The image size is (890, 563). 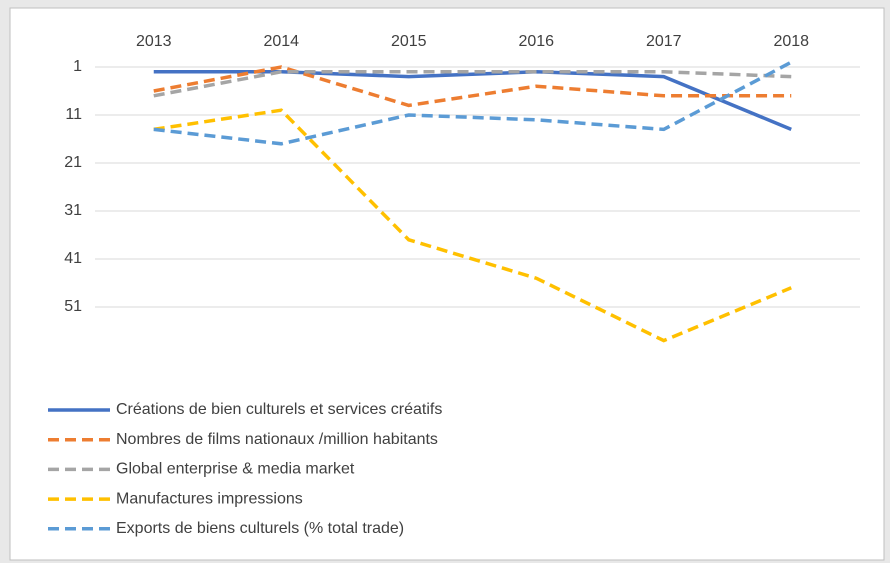 I want to click on y-tick-label: 21, so click(x=73, y=162).